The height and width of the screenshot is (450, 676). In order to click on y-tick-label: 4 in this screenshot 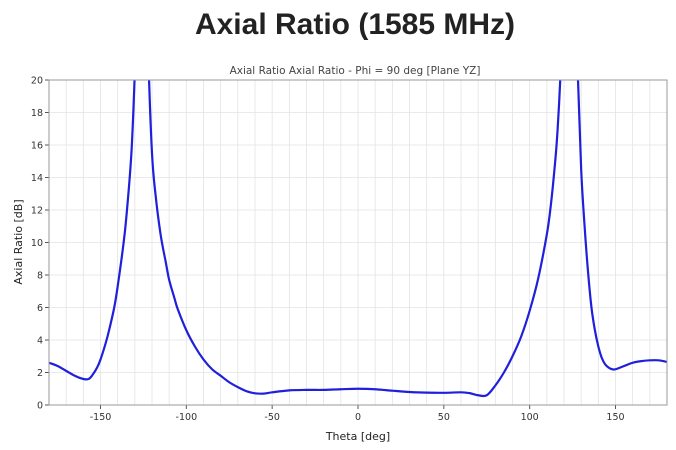, I will do `click(40, 341)`.